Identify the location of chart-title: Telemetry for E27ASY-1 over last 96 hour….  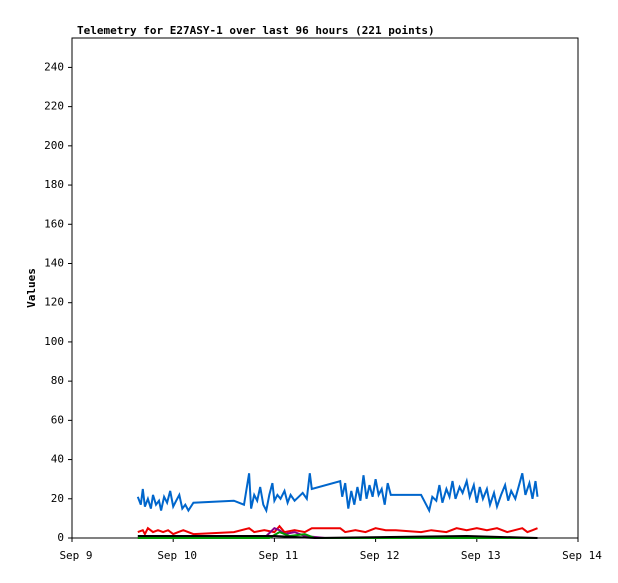
(256, 30).